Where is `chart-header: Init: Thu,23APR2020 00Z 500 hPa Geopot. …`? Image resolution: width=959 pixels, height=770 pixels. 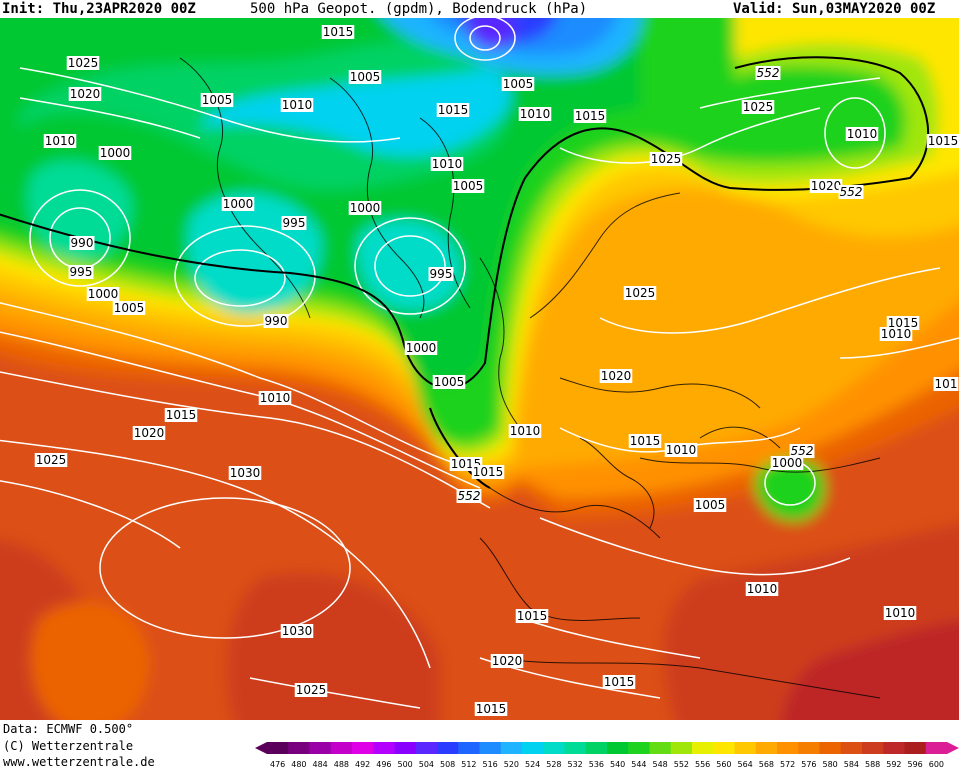
chart-header: Init: Thu,23APR2020 00Z 500 hPa Geopot. … is located at coordinates (479, 9).